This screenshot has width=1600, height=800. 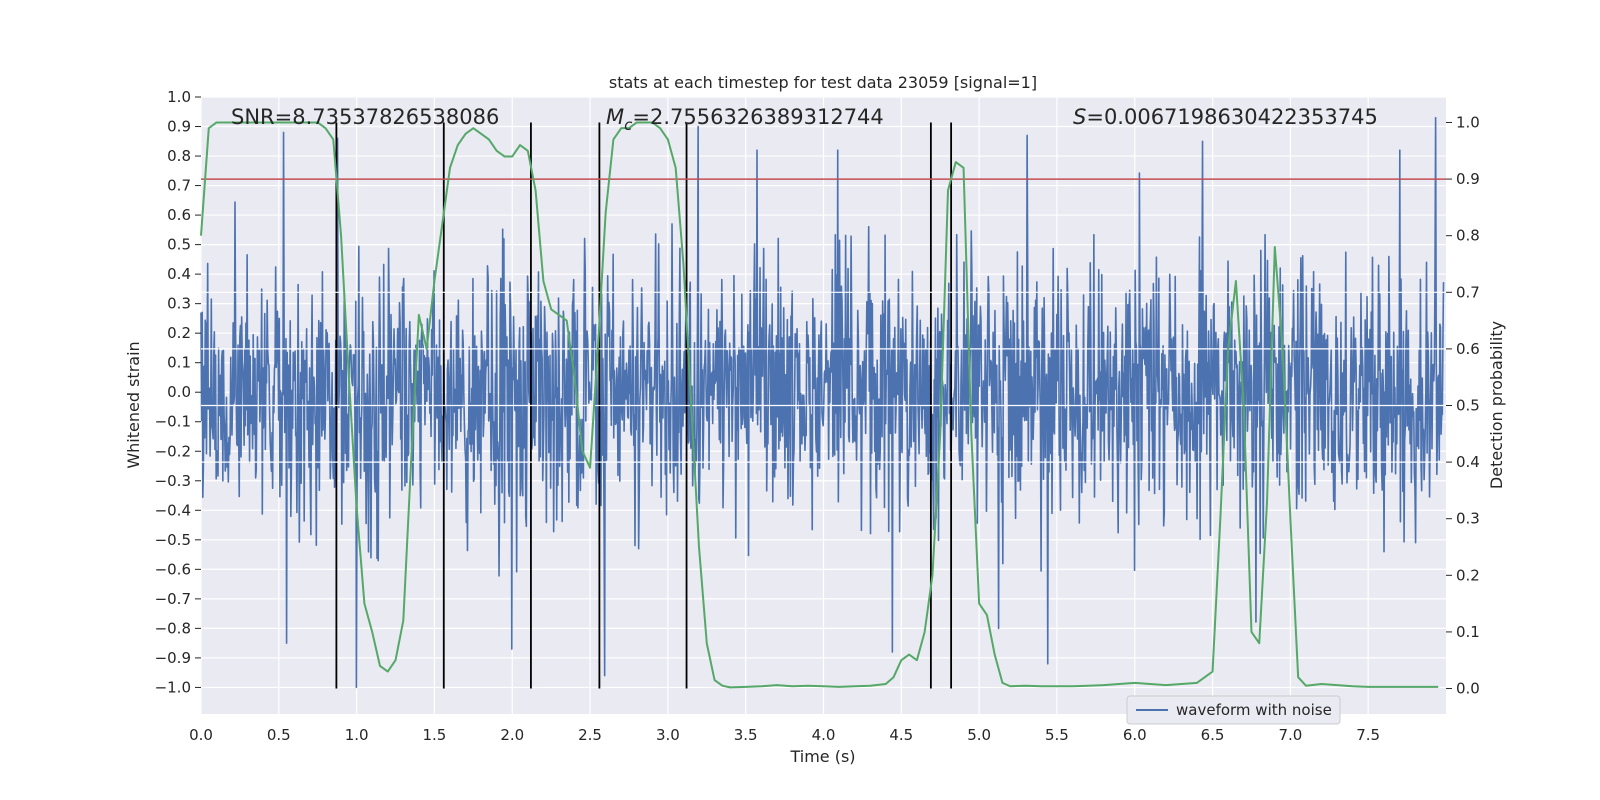 I want to click on x-tick-label: 7.0, so click(x=1290, y=735).